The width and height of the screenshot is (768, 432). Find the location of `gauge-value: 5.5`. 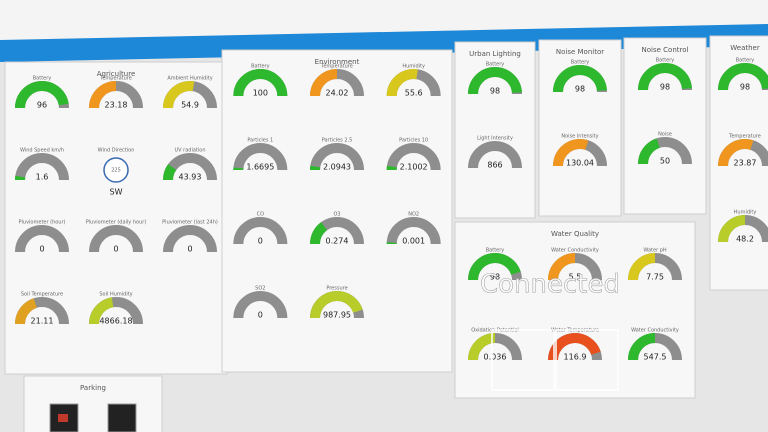

gauge-value: 5.5 is located at coordinates (575, 277).